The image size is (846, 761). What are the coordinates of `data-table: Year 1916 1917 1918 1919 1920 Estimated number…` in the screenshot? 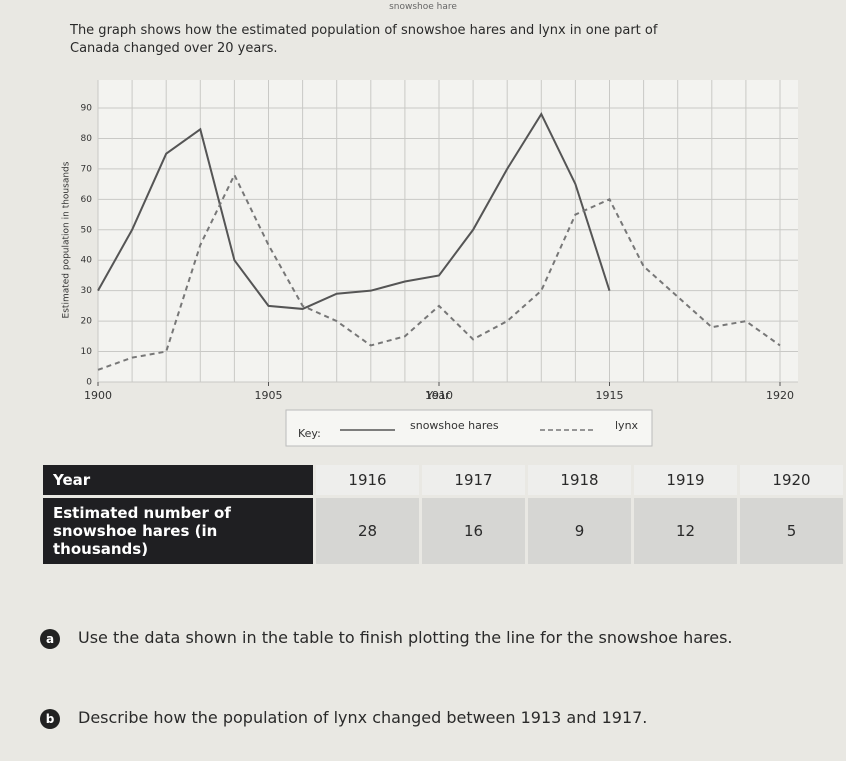 It's located at (443, 514).